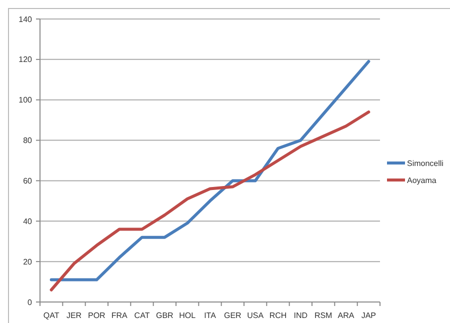 Image resolution: width=450 pixels, height=323 pixels. Describe the element at coordinates (425, 163) in the screenshot. I see `legend-label: Simoncelli` at that location.